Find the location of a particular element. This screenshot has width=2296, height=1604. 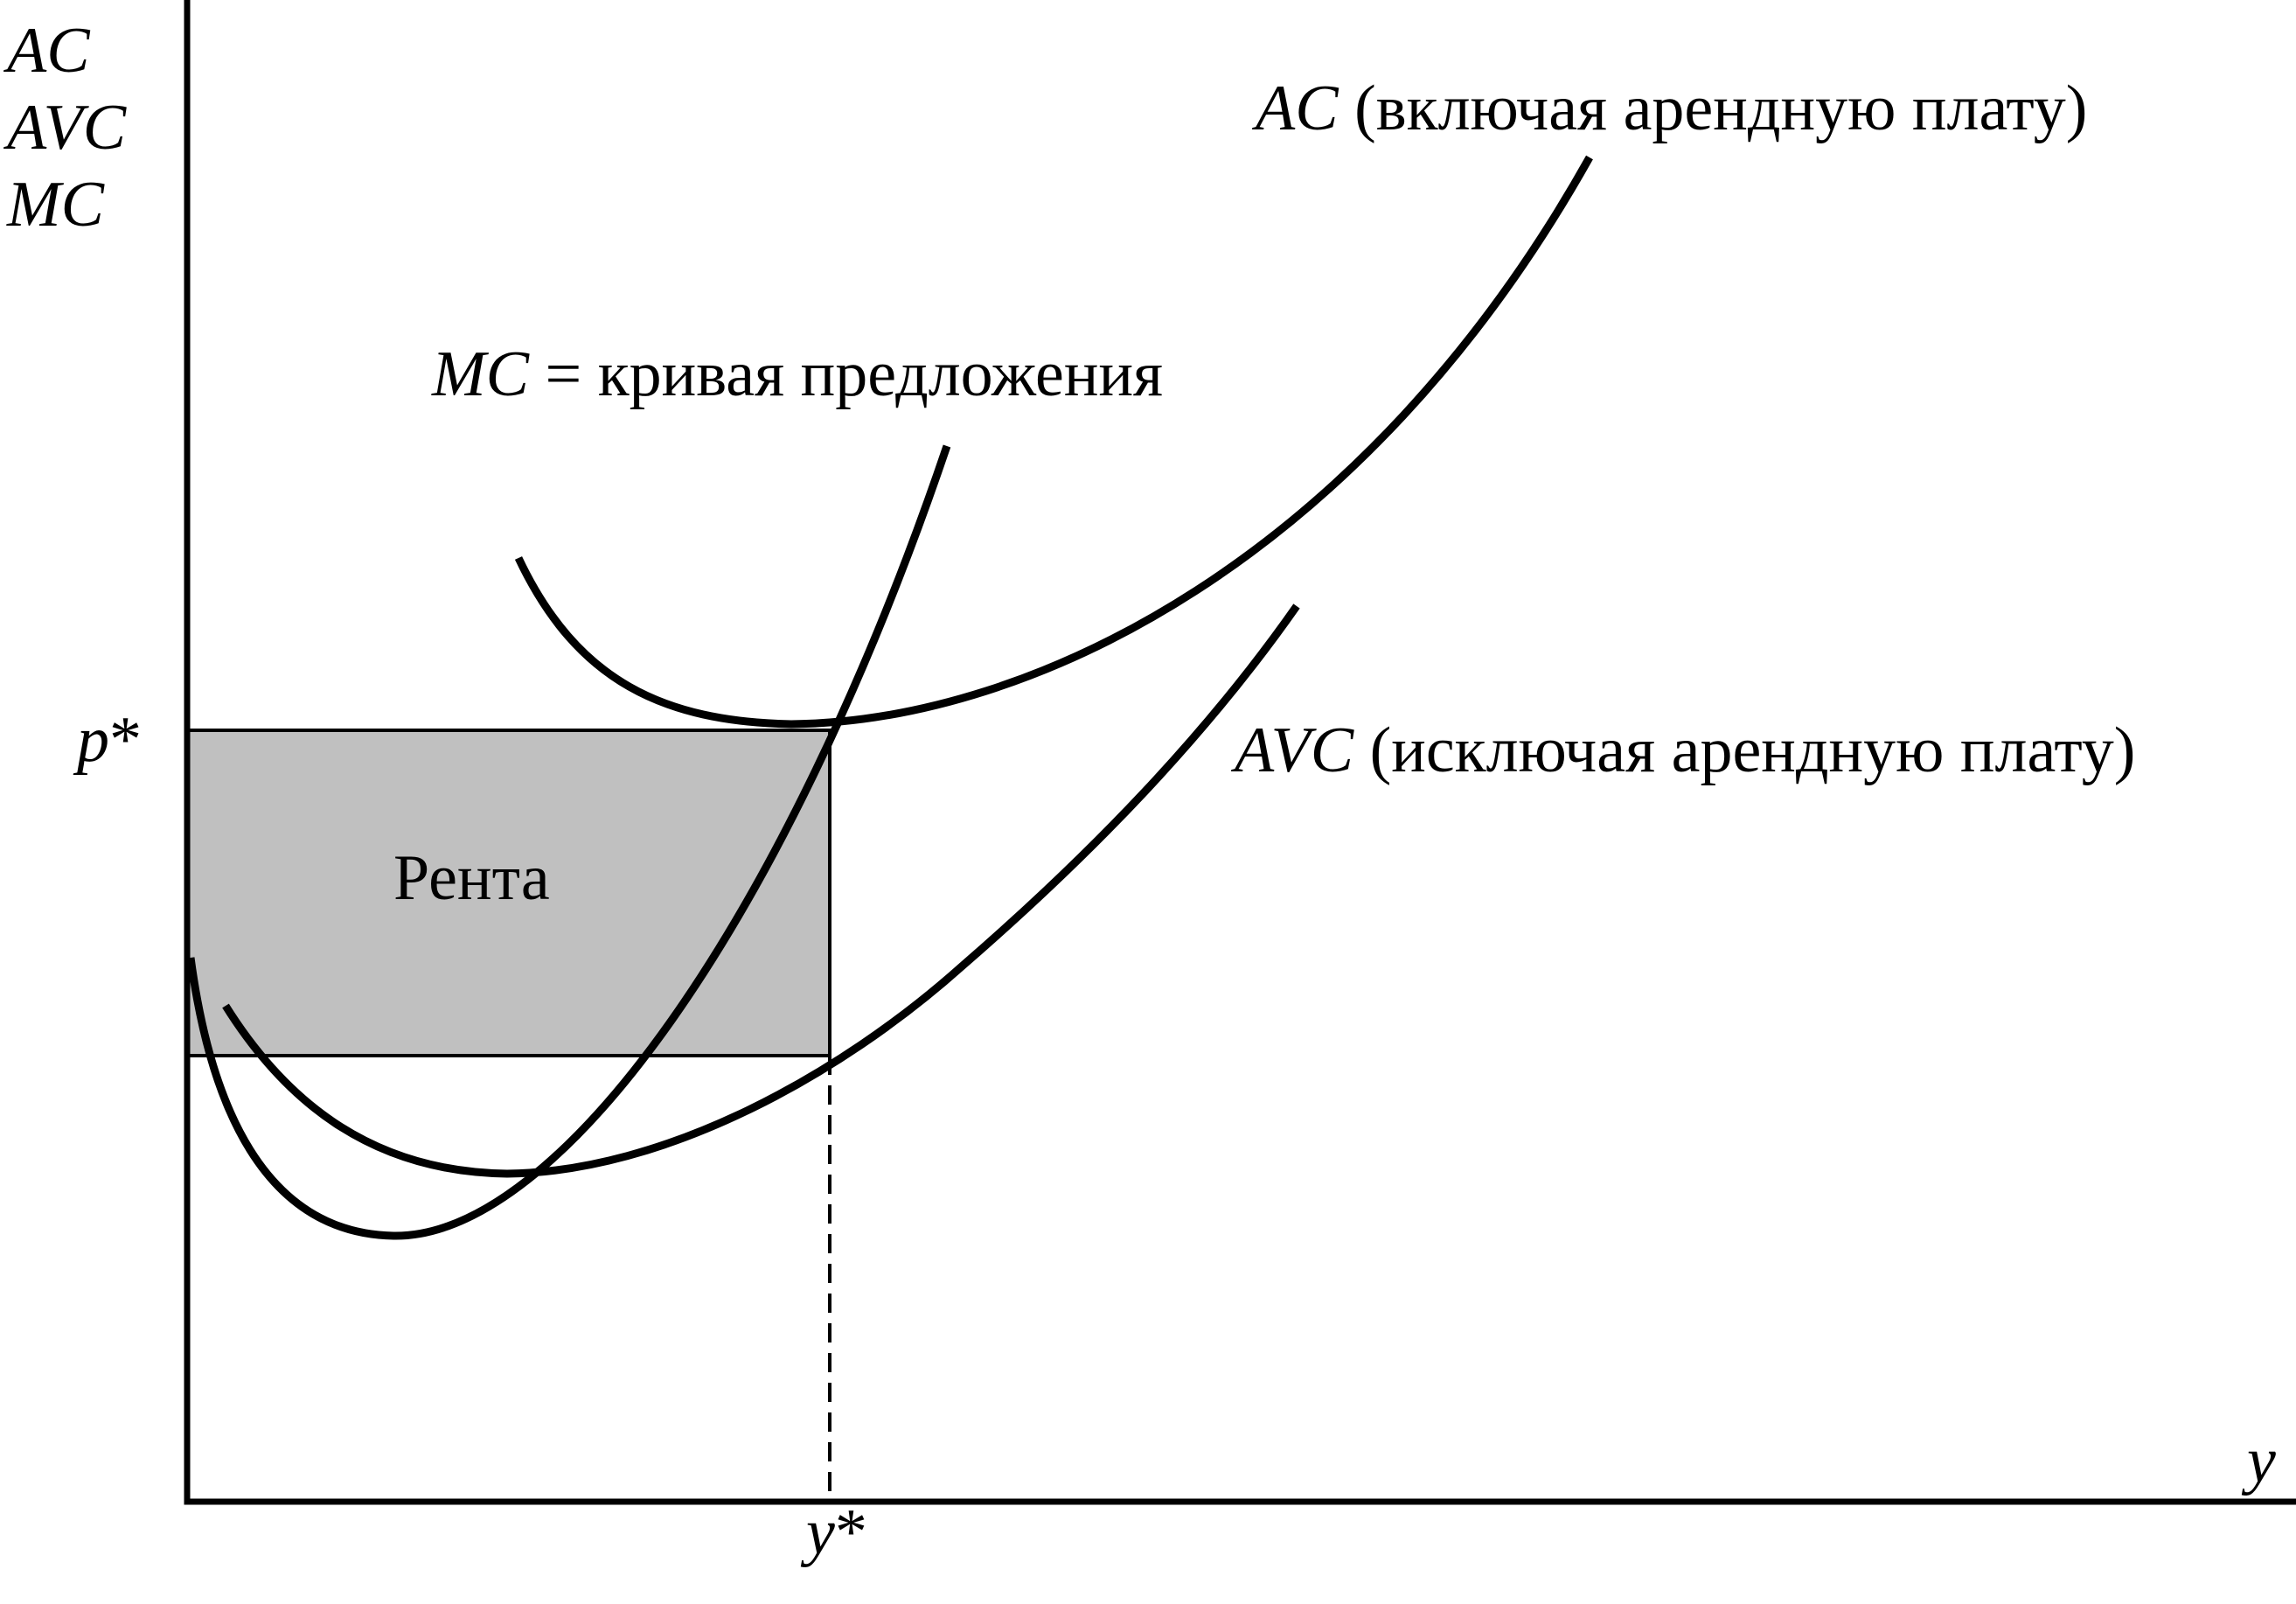

y-axis-label-ac: AC is located at coordinates (47, 51).